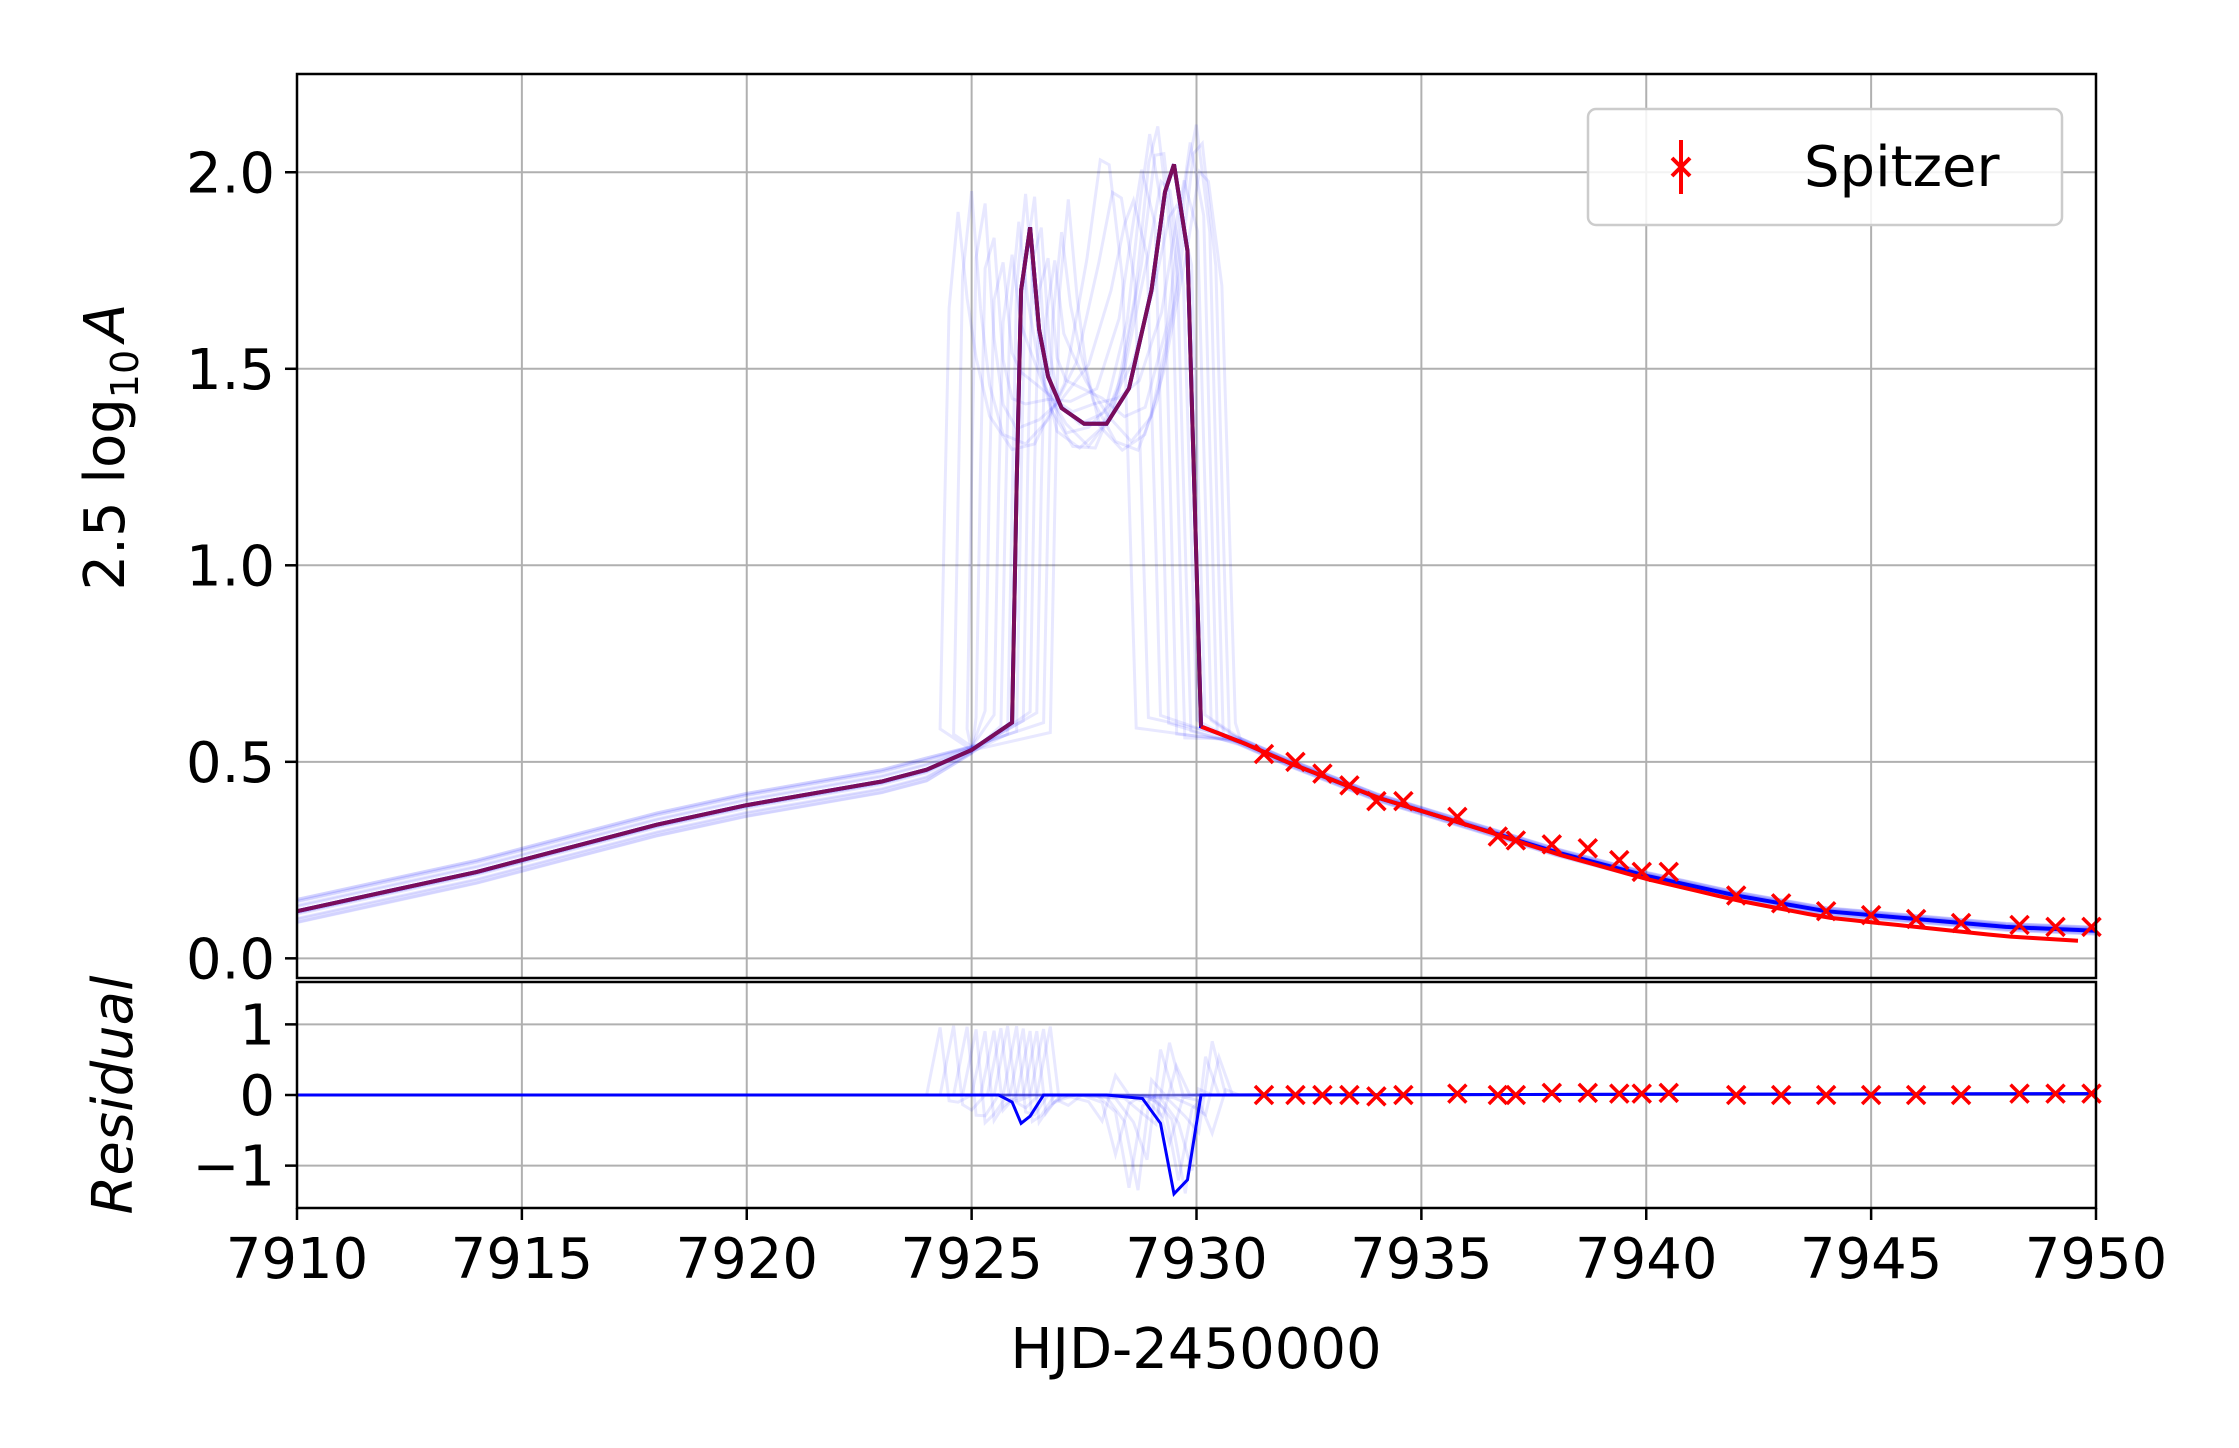 The width and height of the screenshot is (2239, 1448). What do you see at coordinates (257, 1025) in the screenshot?
I see `residual-y-tick-label: 1` at bounding box center [257, 1025].